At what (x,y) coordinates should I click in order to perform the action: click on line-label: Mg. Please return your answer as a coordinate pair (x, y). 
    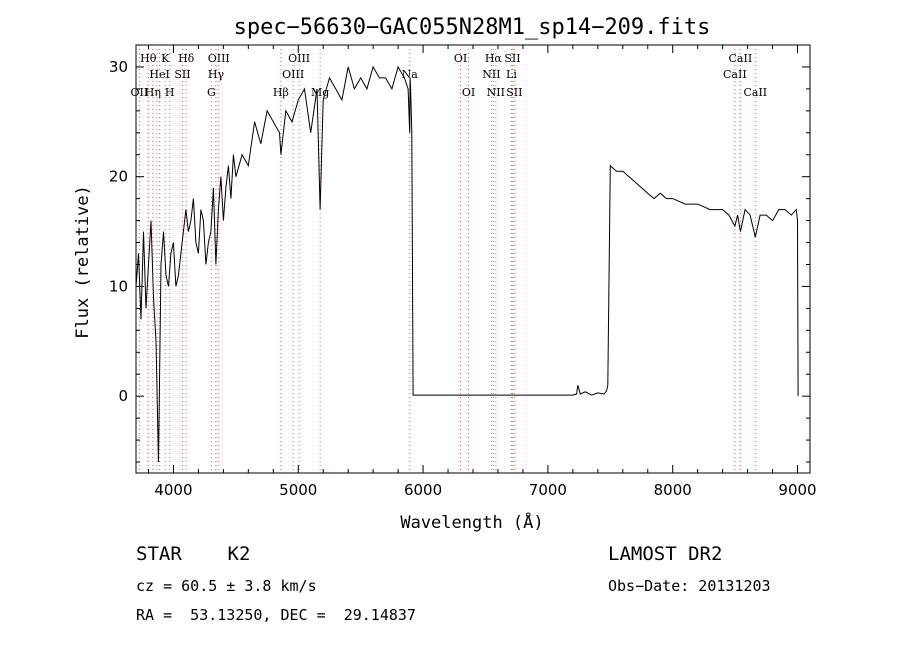
    Looking at the image, I should click on (320, 92).